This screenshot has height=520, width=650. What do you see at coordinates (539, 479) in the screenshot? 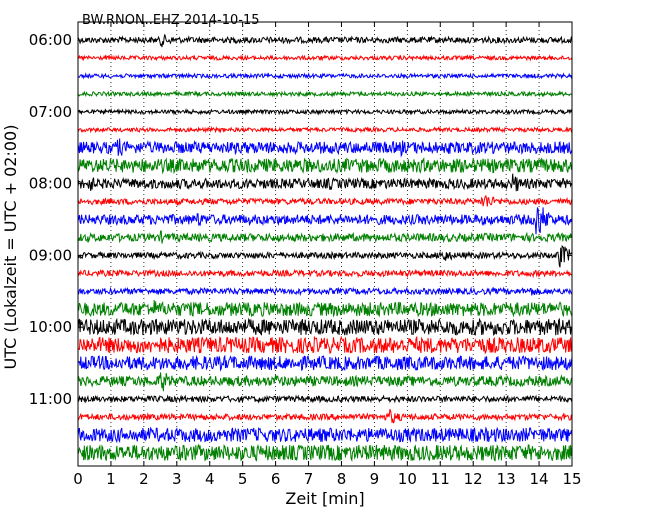
I see `x-tick-label: 14` at bounding box center [539, 479].